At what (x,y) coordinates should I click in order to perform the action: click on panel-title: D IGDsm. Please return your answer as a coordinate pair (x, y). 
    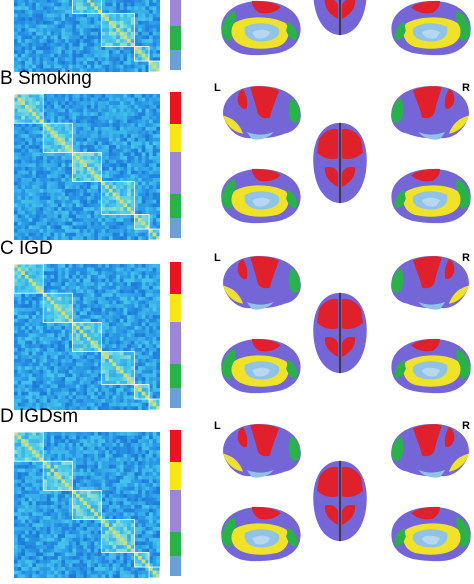
    Looking at the image, I should click on (39, 417).